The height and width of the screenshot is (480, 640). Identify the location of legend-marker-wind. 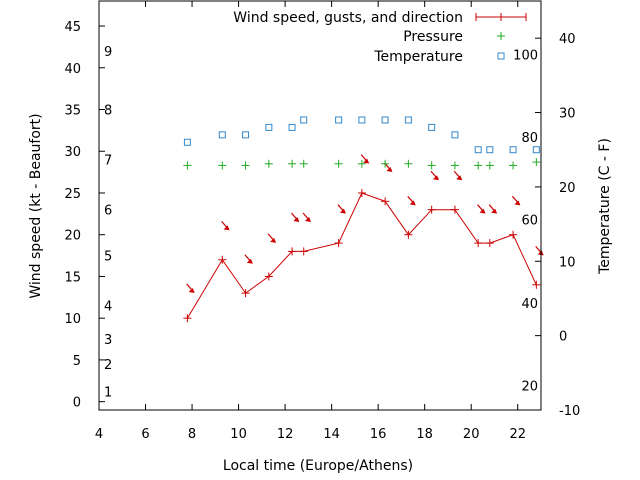
(501, 17).